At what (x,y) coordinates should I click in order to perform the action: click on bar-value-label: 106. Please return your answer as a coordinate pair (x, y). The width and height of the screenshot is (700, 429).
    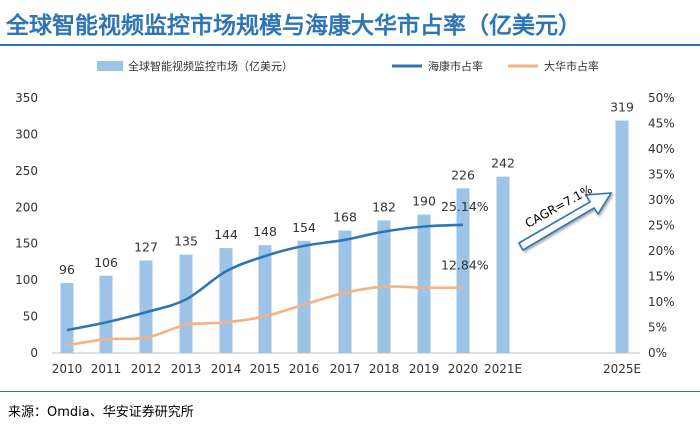
    Looking at the image, I should click on (106, 262).